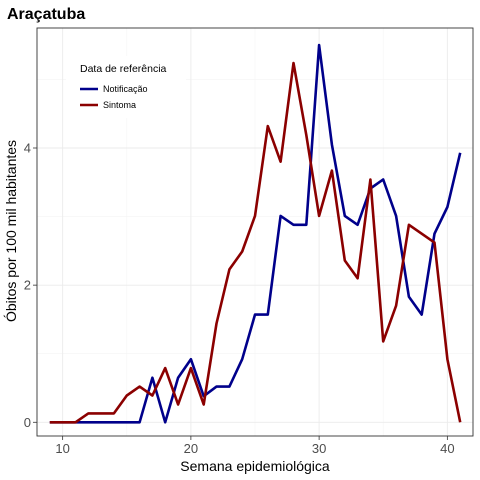  I want to click on legend-background, so click(126, 87).